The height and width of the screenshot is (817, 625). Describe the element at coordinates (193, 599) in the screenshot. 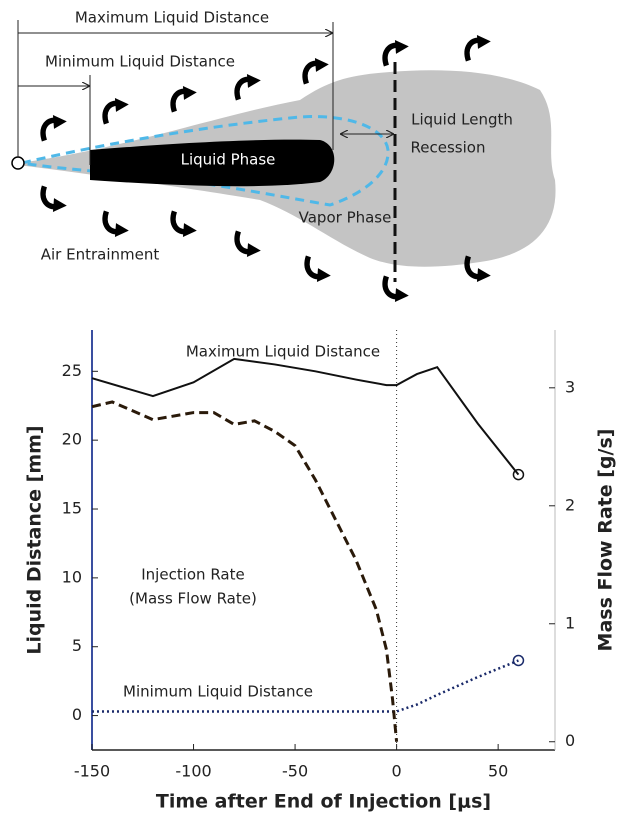

I see `annotation: (Mass Flow Rate)` at that location.